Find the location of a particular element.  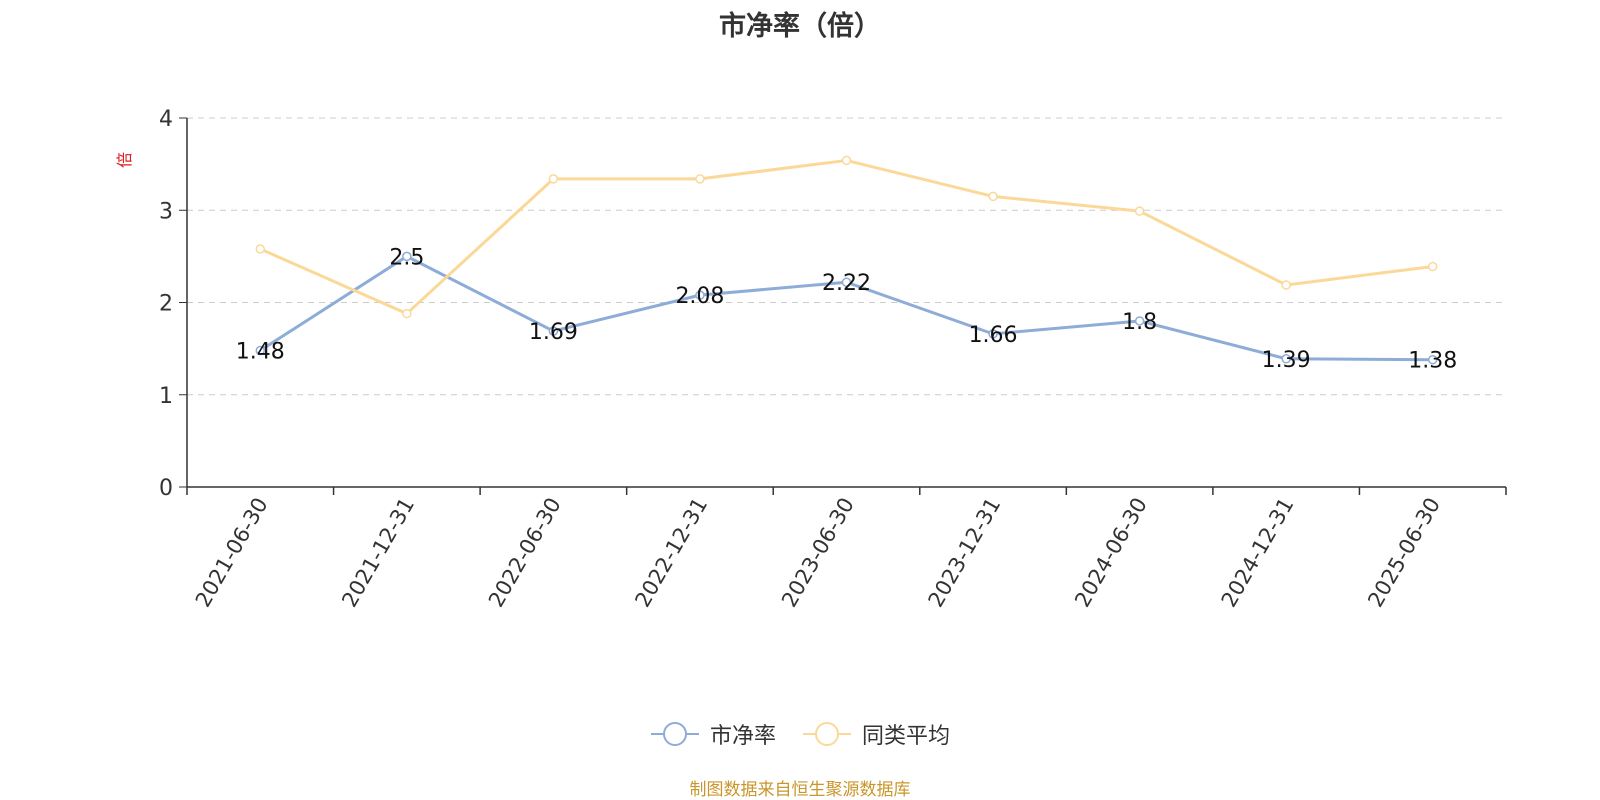

series-0-data-label-2: 1.69 is located at coordinates (553, 332).